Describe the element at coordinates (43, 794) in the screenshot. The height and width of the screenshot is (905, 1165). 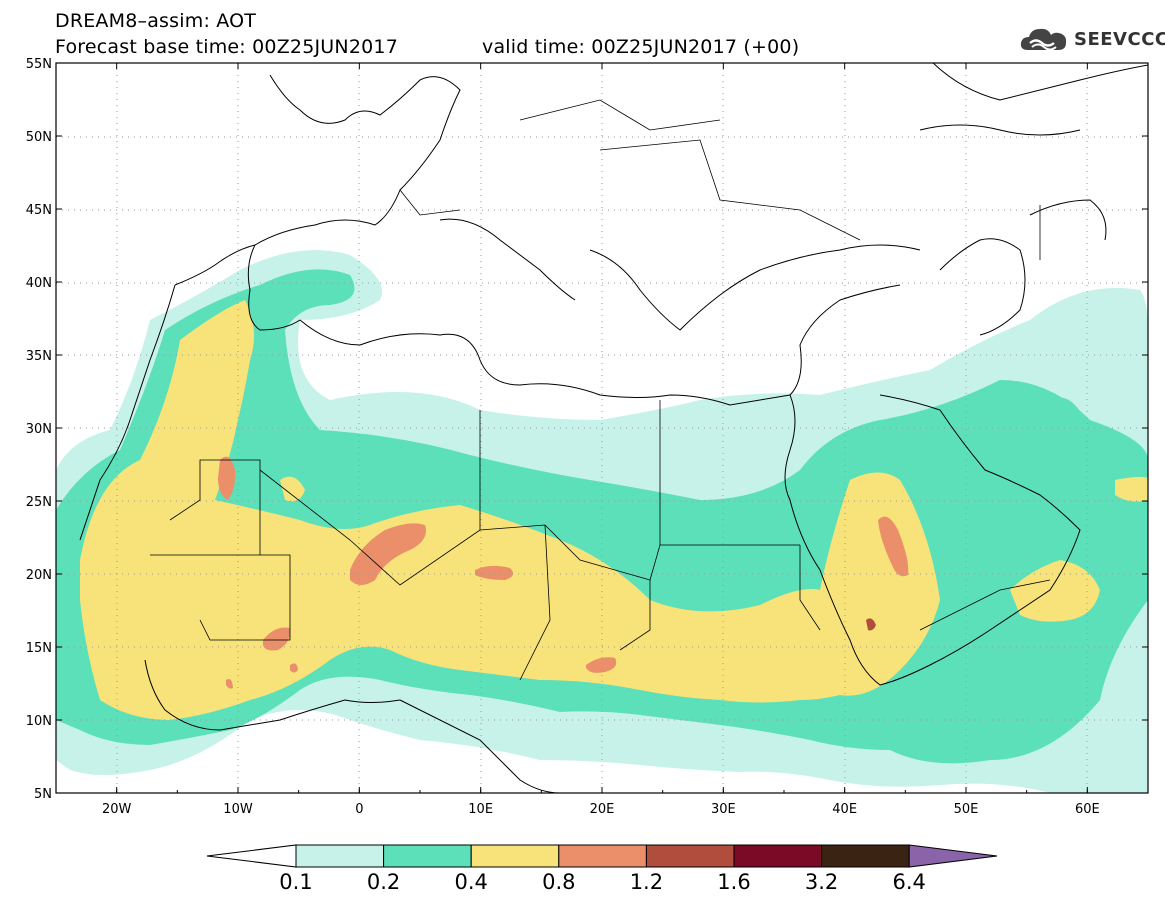
I see `lat-label: 5N` at that location.